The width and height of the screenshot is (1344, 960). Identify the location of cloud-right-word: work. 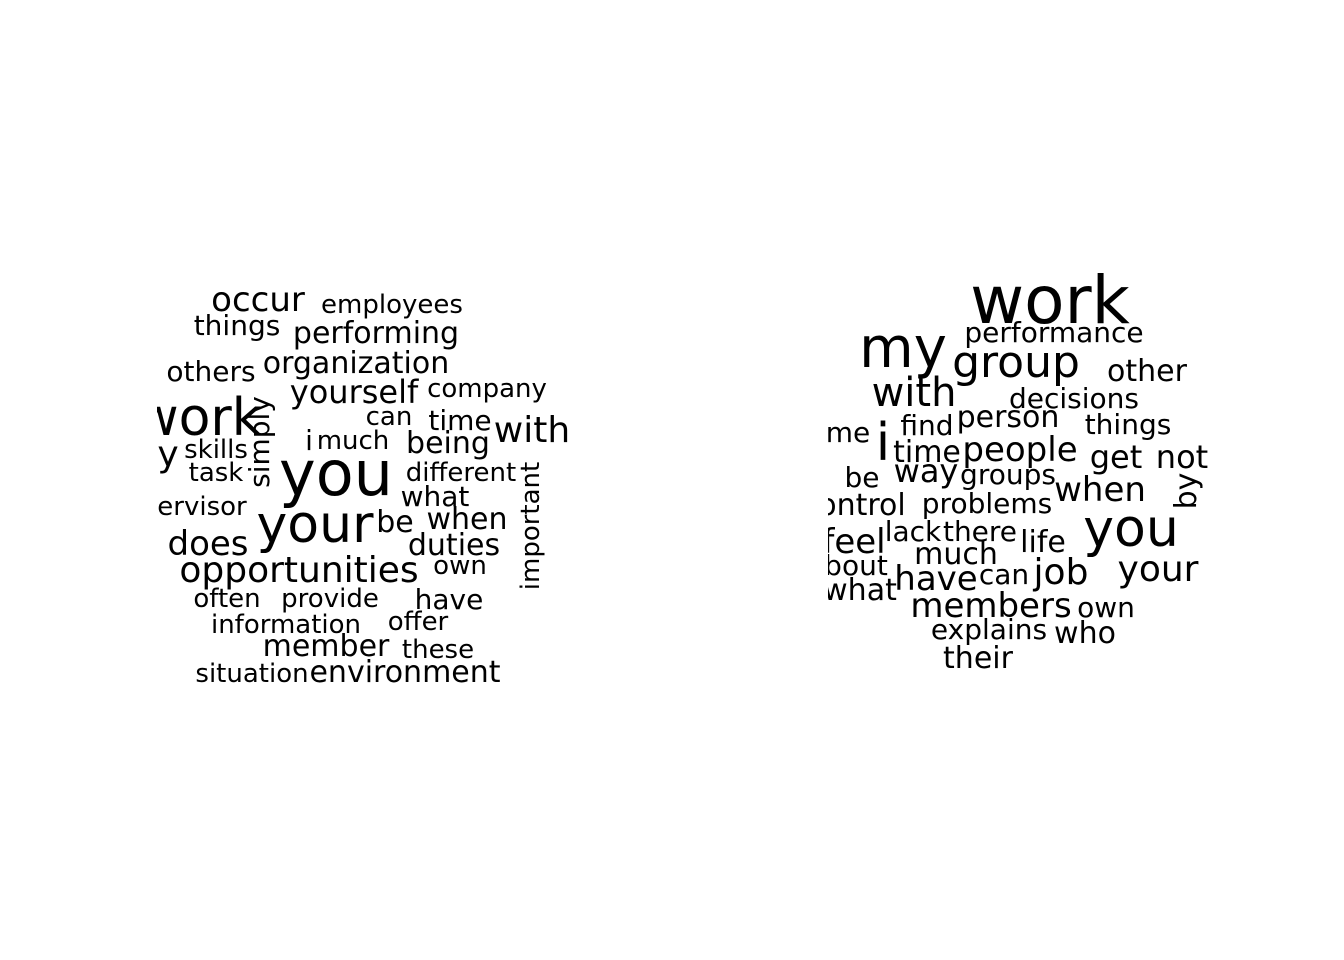
(1050, 300).